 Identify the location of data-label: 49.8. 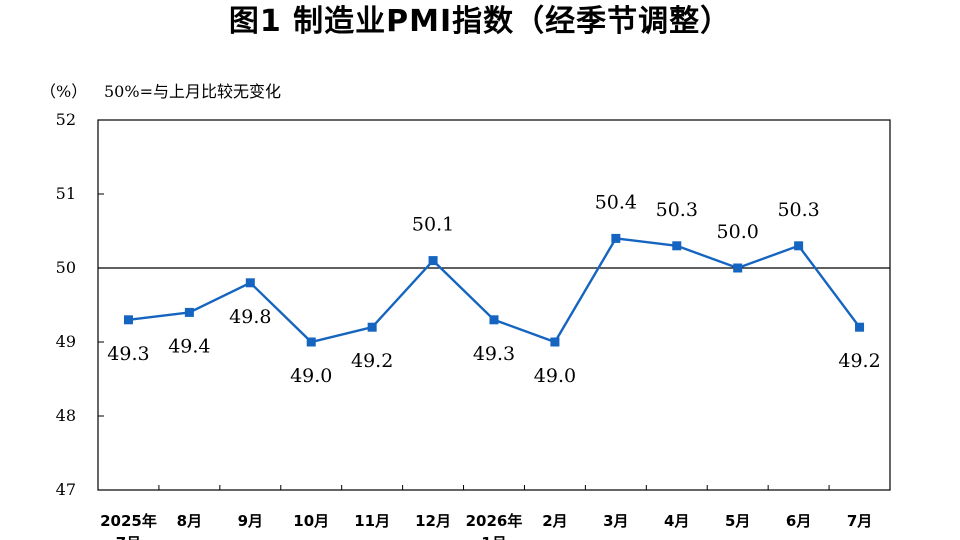
(250, 317).